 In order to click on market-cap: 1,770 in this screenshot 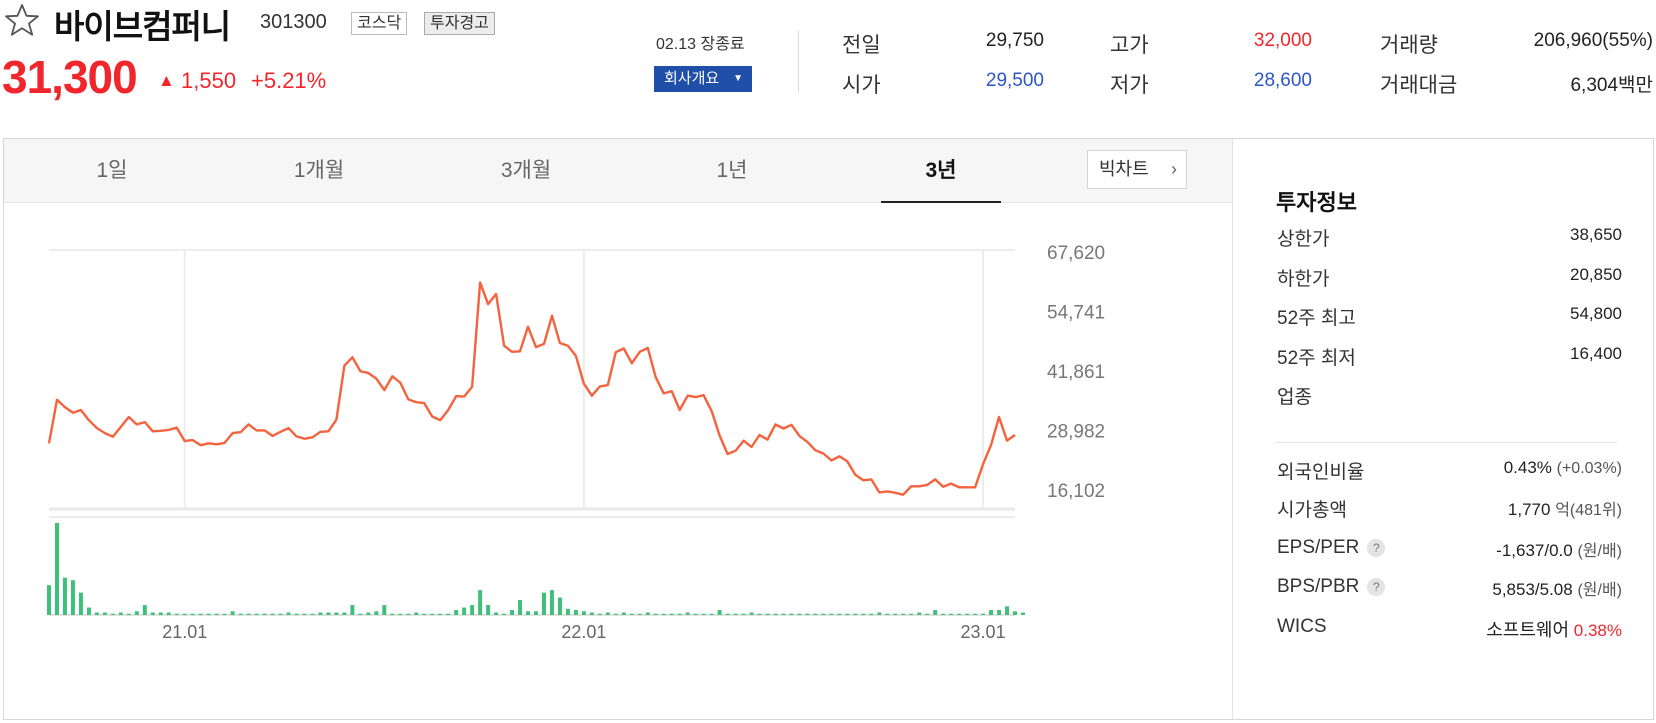, I will do `click(1529, 509)`.